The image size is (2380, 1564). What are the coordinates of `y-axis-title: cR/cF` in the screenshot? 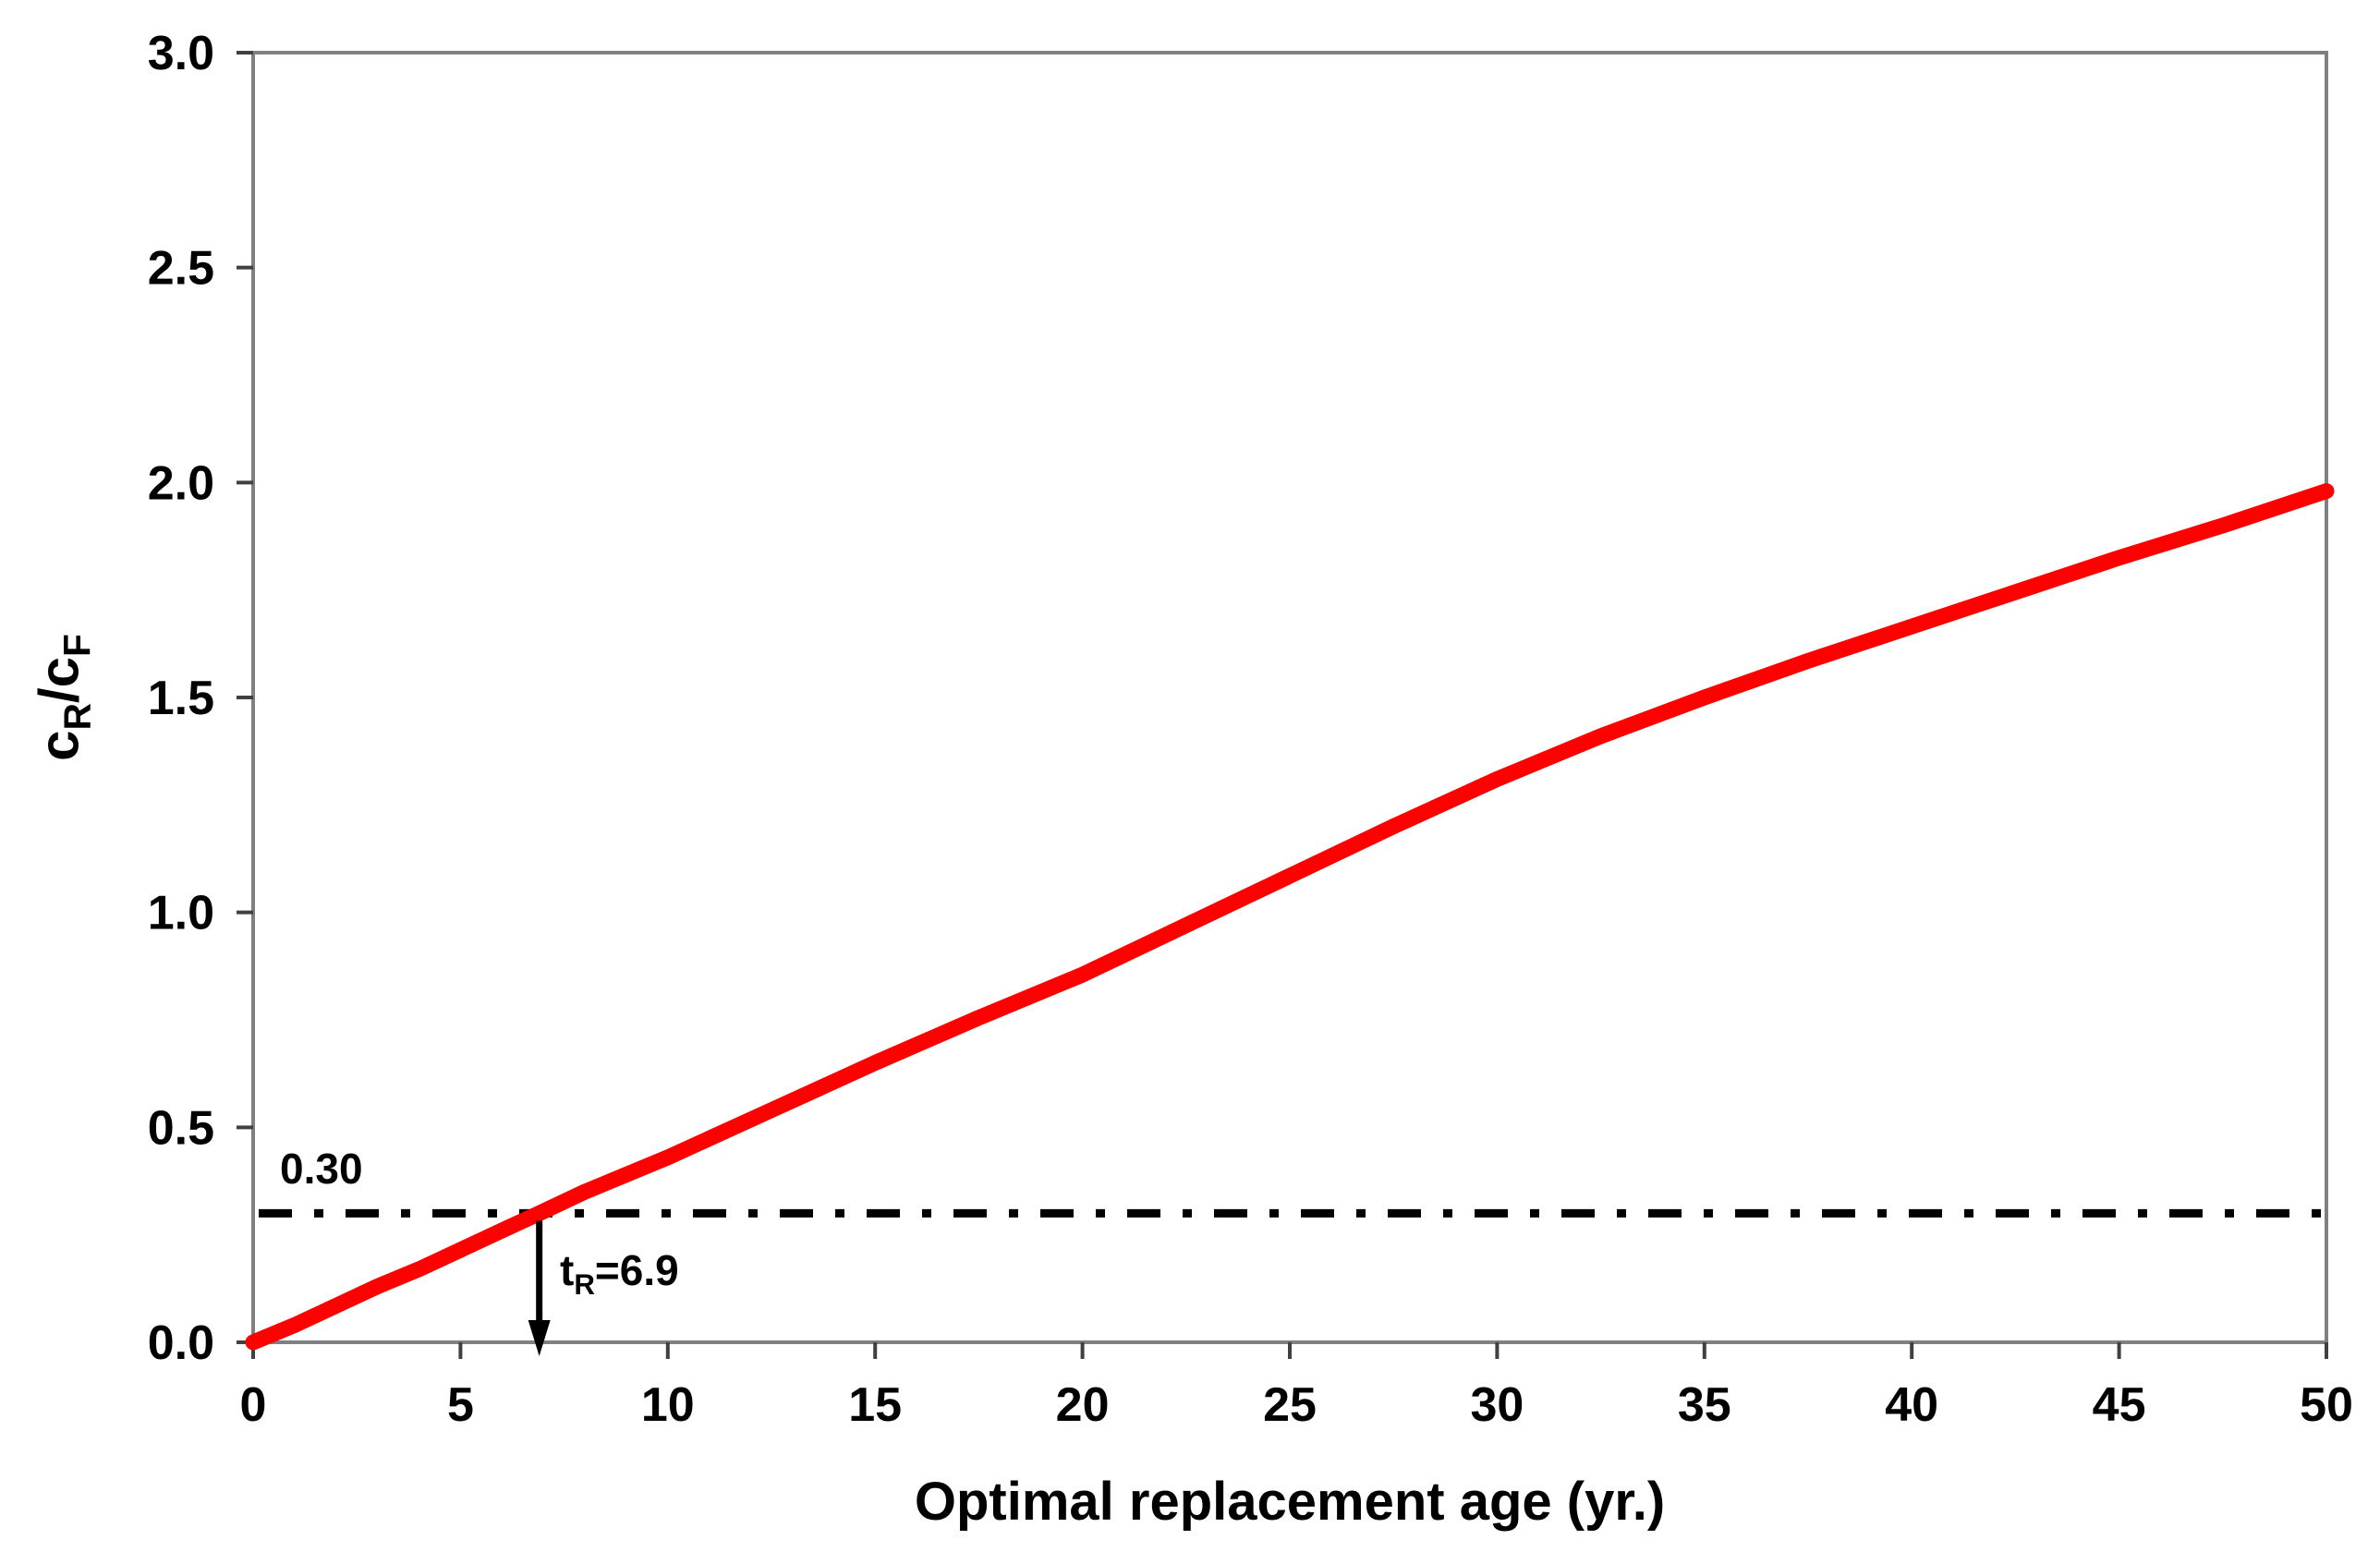 It's located at (63, 697).